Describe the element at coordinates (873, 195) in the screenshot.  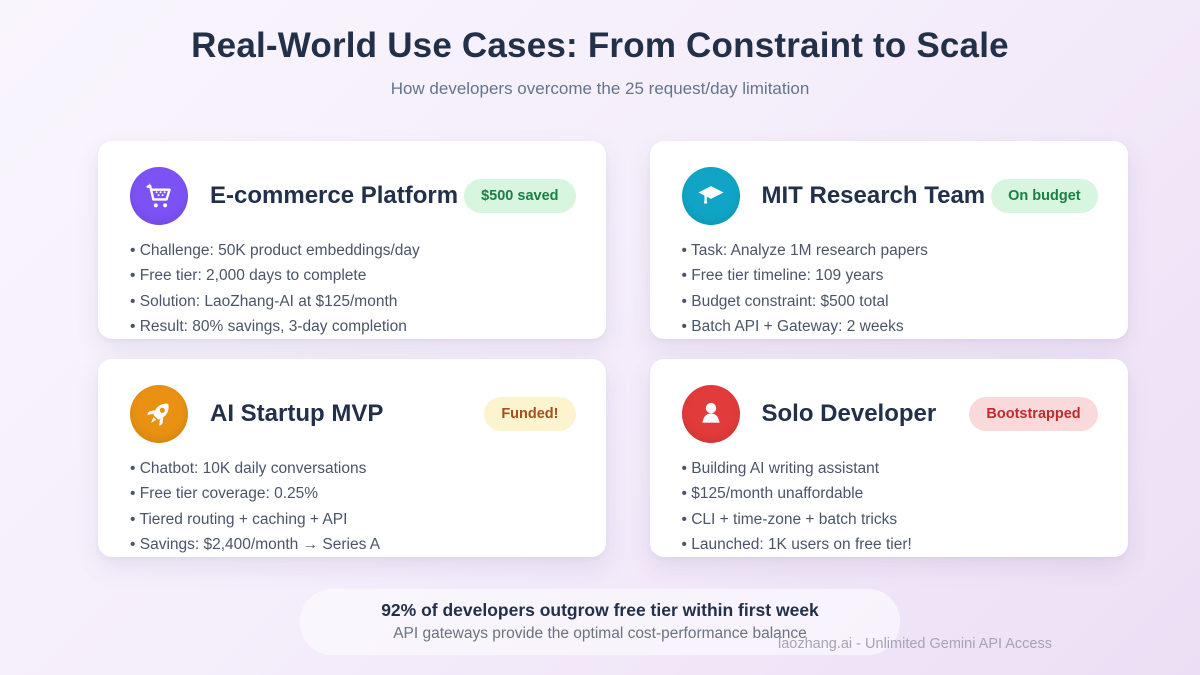
I see `card-title: MIT Research Team` at that location.